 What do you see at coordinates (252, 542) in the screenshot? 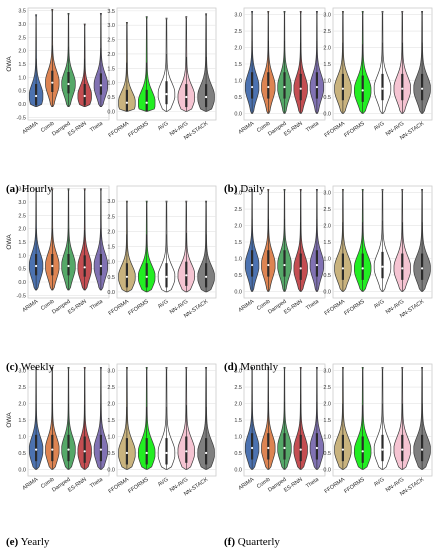
I see `caption-f: (f) Quarterly` at bounding box center [252, 542].